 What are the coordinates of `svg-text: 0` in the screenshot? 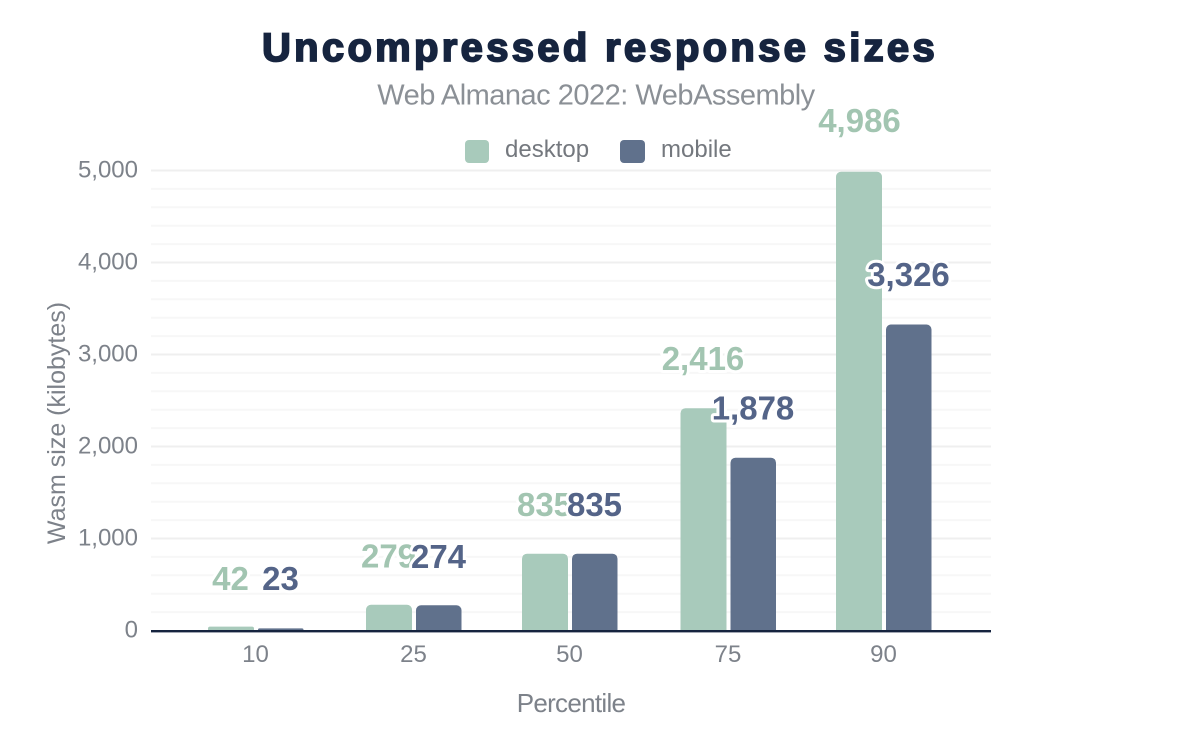 It's located at (131, 630).